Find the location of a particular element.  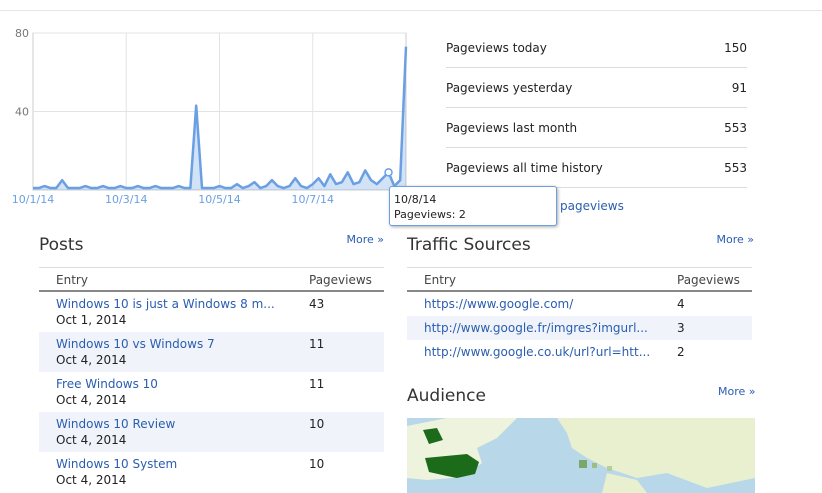

stat-value: 150 is located at coordinates (735, 48).